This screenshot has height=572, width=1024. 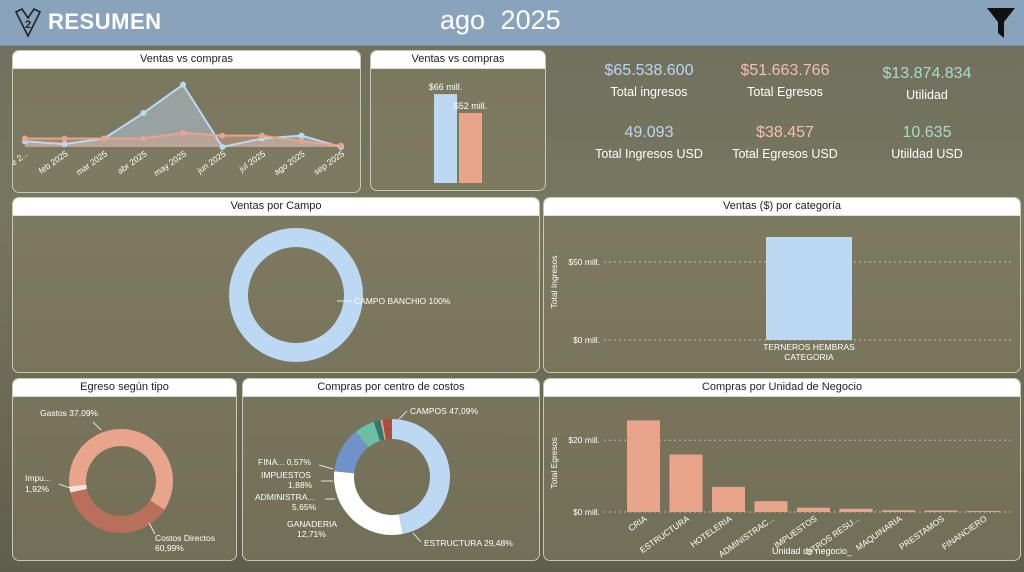 What do you see at coordinates (649, 92) in the screenshot?
I see `kpi-label: Total ingresos` at bounding box center [649, 92].